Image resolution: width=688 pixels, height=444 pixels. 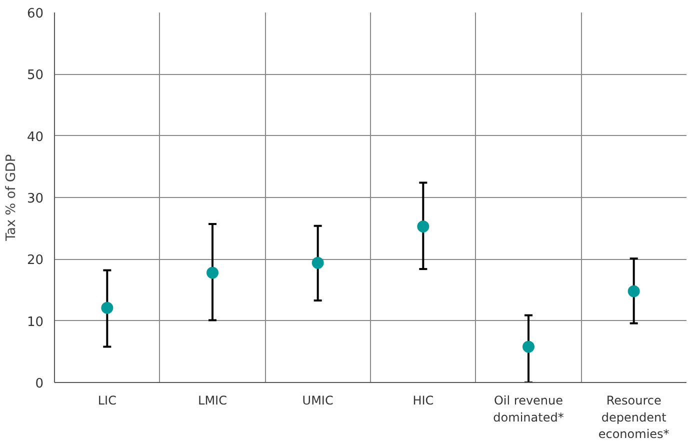 I want to click on y-tick-label: 10, so click(x=35, y=322).